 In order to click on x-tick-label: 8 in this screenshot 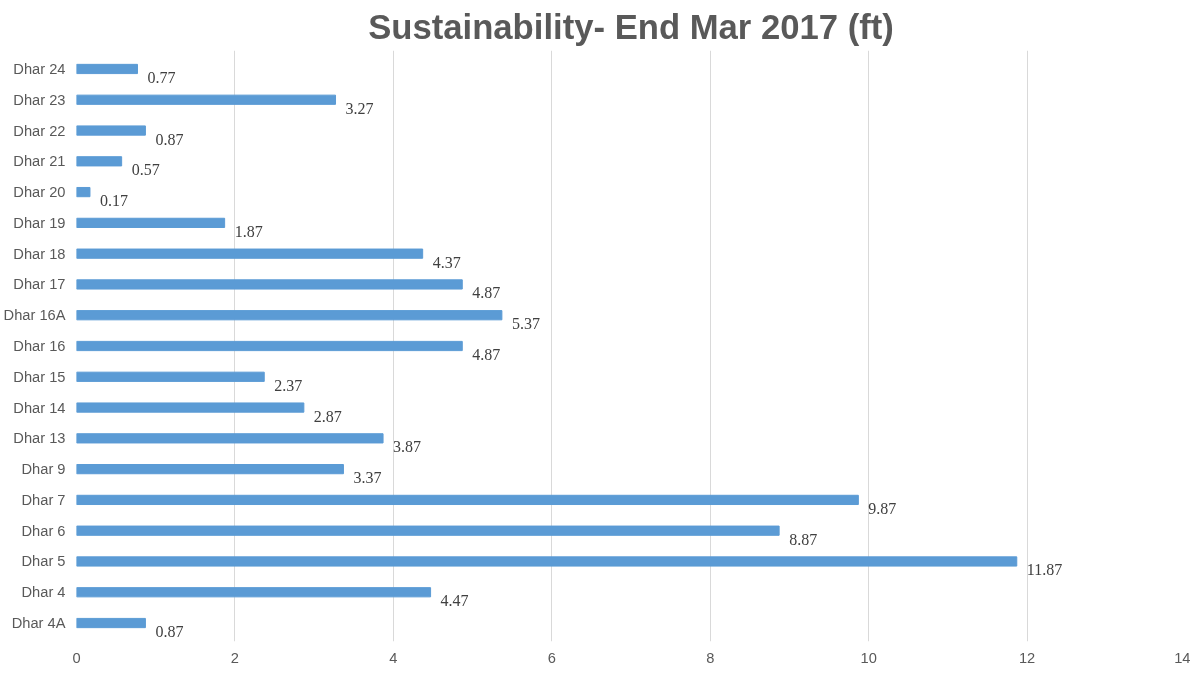, I will do `click(710, 657)`.